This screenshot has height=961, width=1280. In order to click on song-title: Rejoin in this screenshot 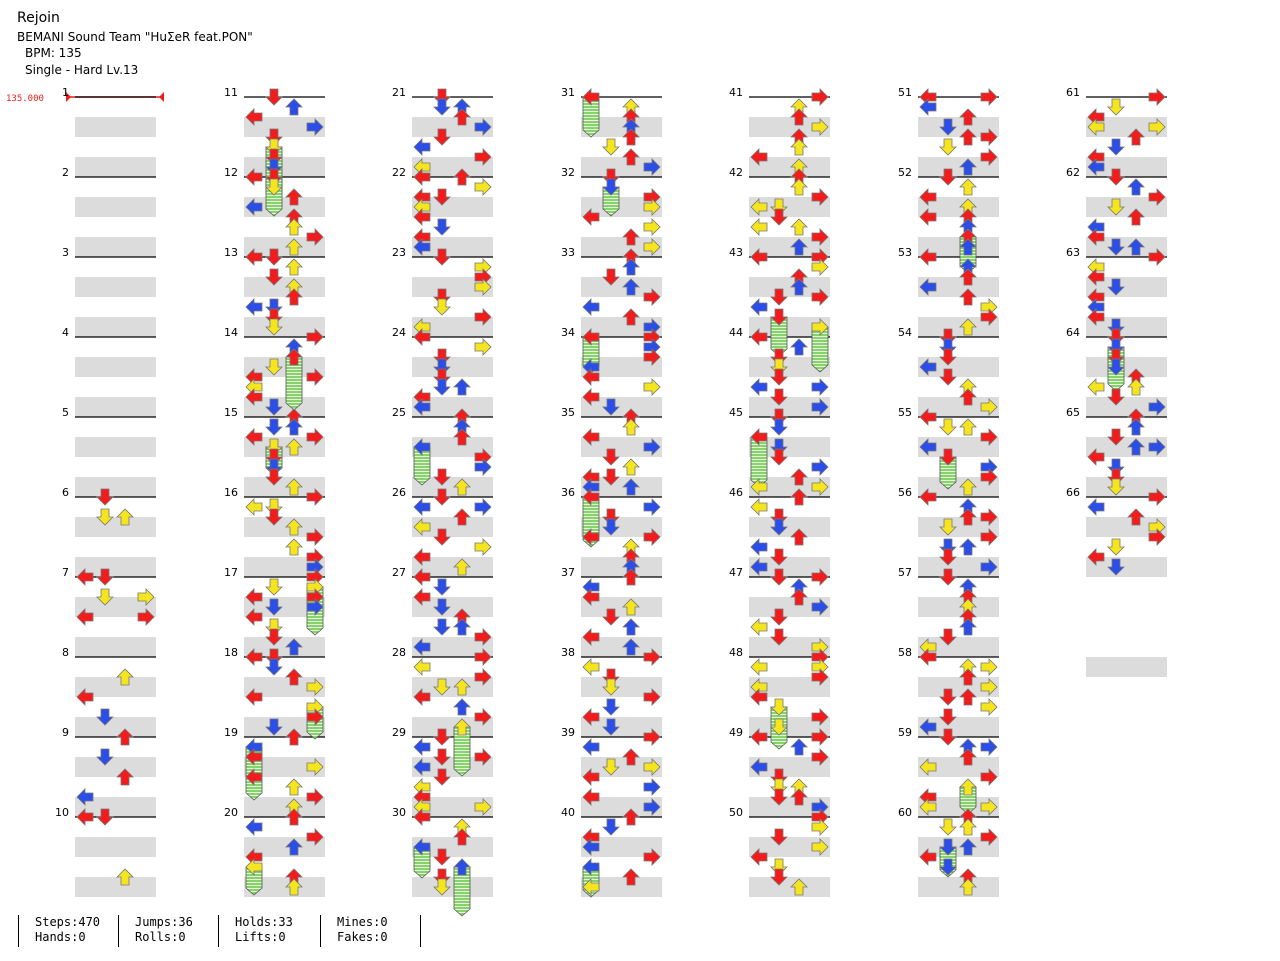, I will do `click(38, 18)`.